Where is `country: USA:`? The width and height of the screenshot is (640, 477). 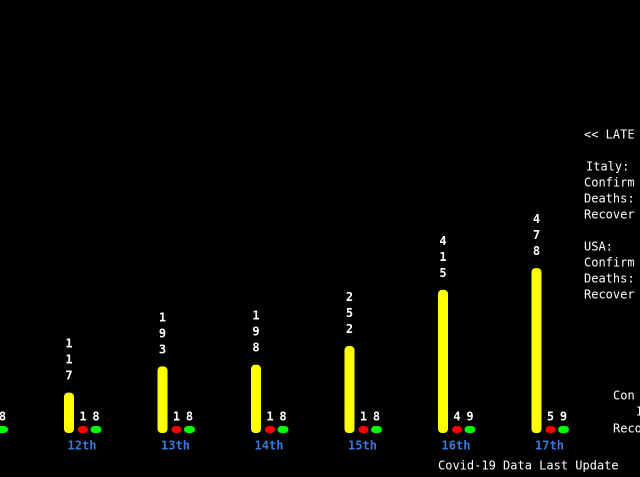 country: USA: is located at coordinates (598, 247).